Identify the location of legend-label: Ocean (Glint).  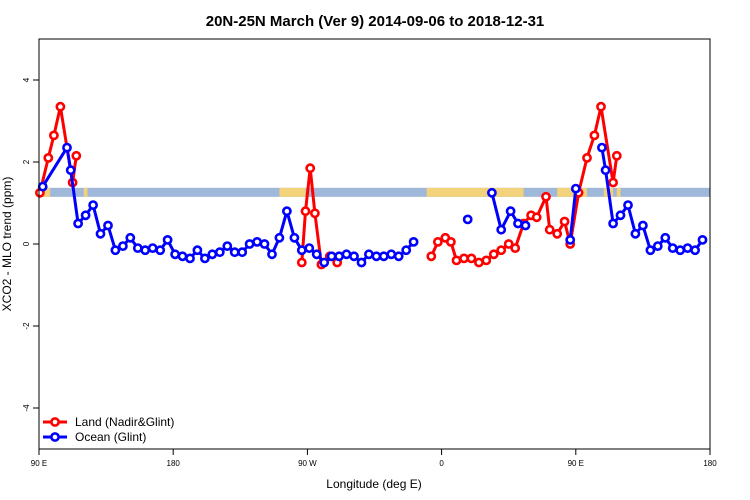
(110, 437).